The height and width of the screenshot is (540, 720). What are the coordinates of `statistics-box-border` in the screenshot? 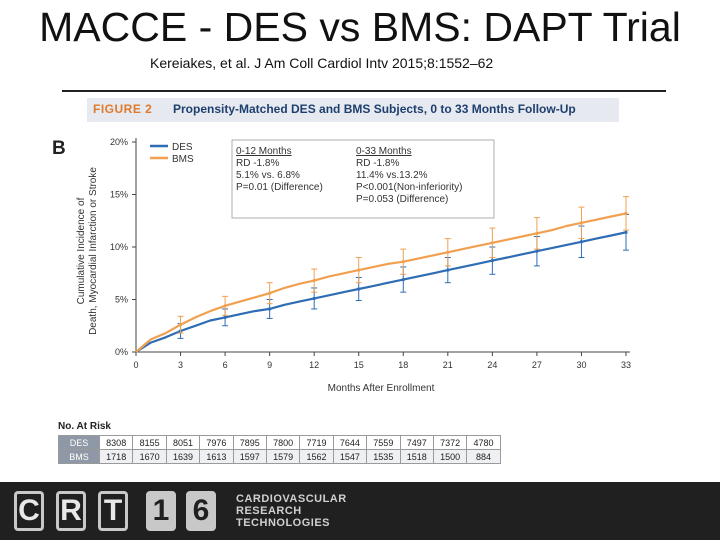 It's located at (363, 179).